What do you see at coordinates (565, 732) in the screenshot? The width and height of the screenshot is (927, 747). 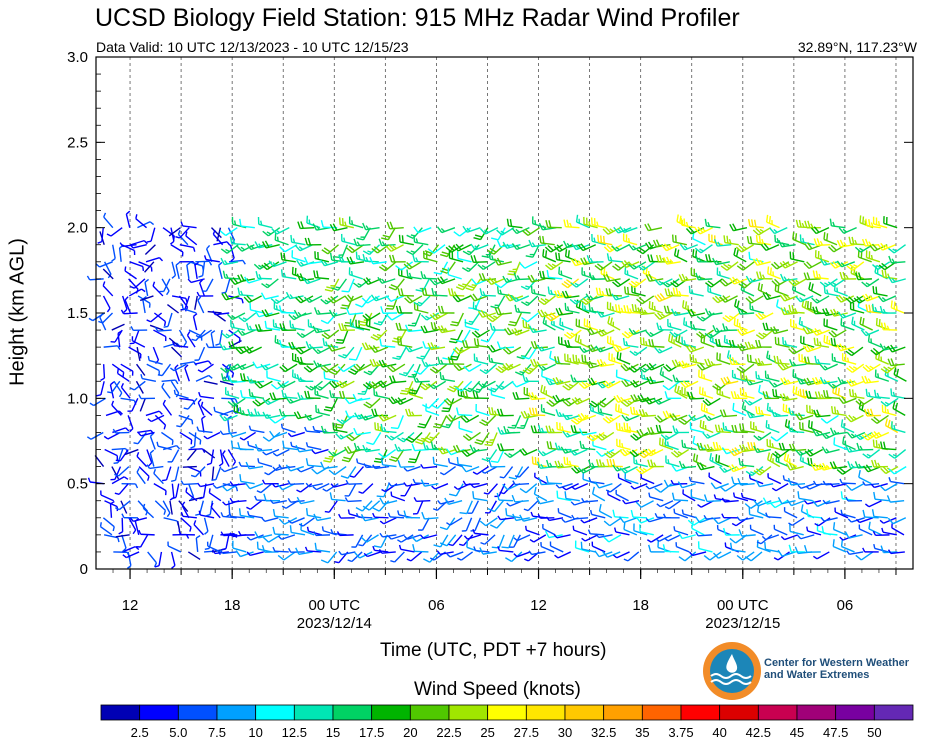 I see `colorbar-tick-label: 30` at bounding box center [565, 732].